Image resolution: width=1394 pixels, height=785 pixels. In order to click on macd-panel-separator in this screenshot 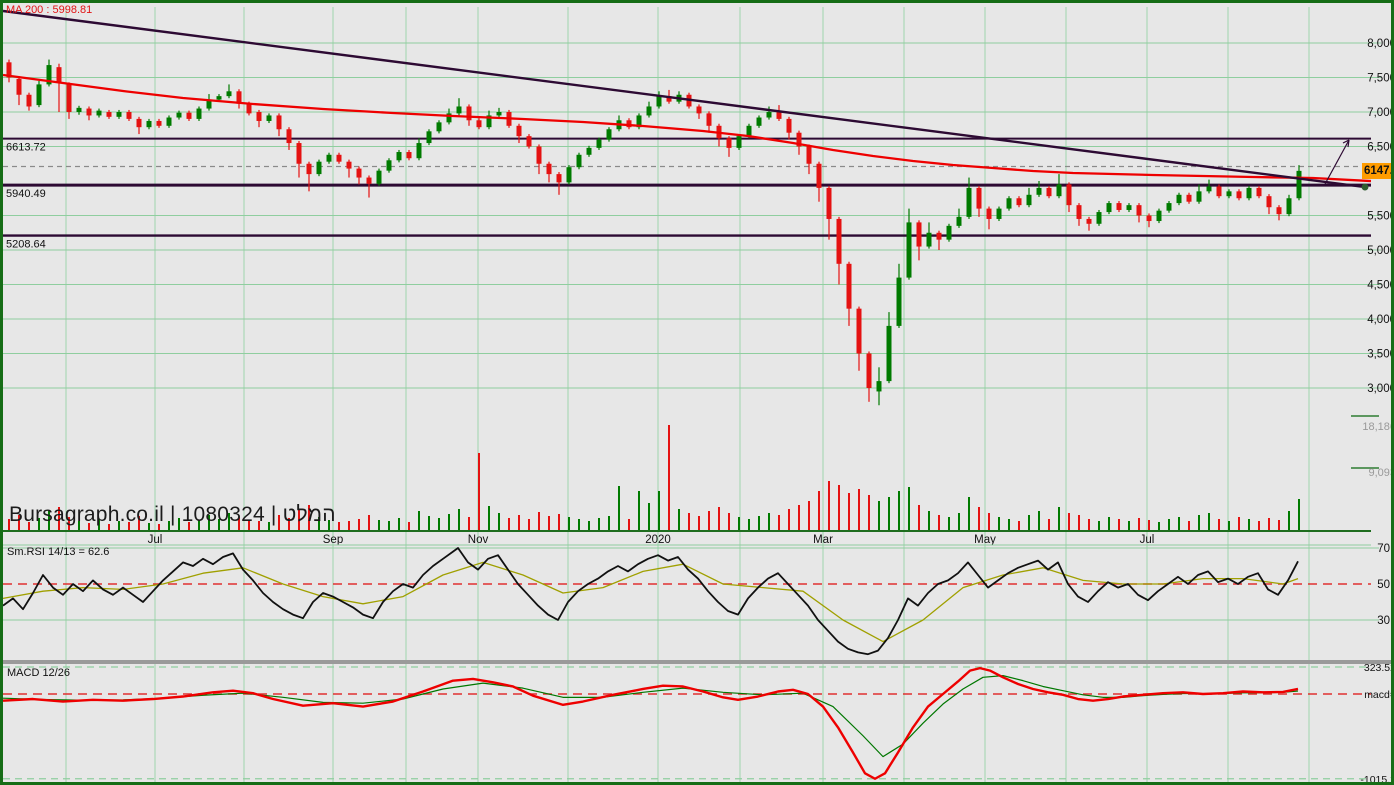, I will do `click(697, 662)`.